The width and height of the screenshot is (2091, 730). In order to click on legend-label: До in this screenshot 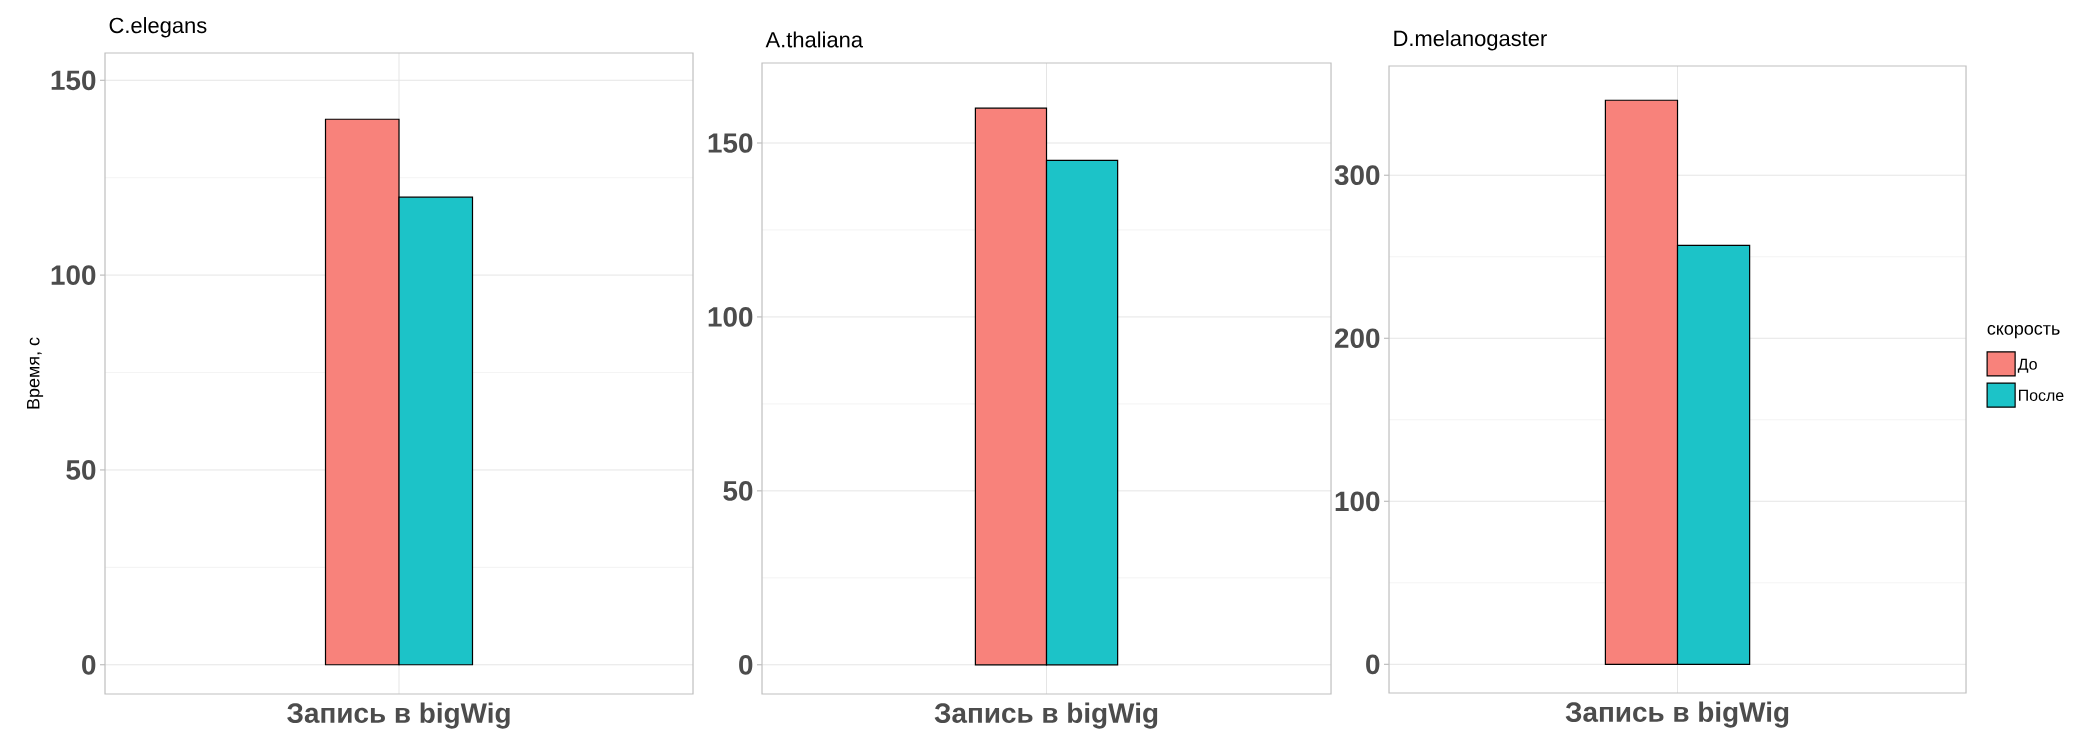, I will do `click(2027, 365)`.